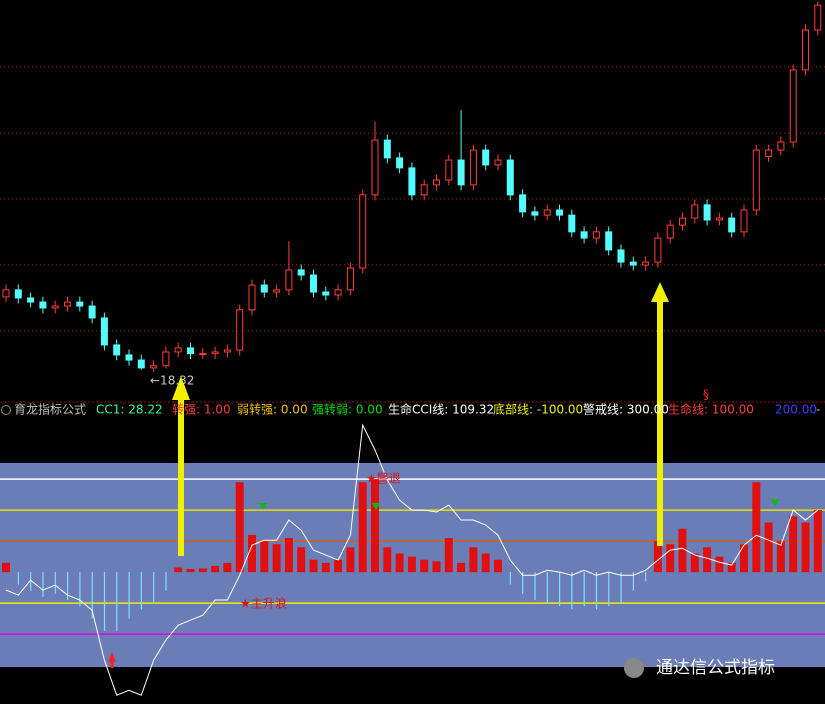  I want to click on yellow-arrow, so click(660, 414).